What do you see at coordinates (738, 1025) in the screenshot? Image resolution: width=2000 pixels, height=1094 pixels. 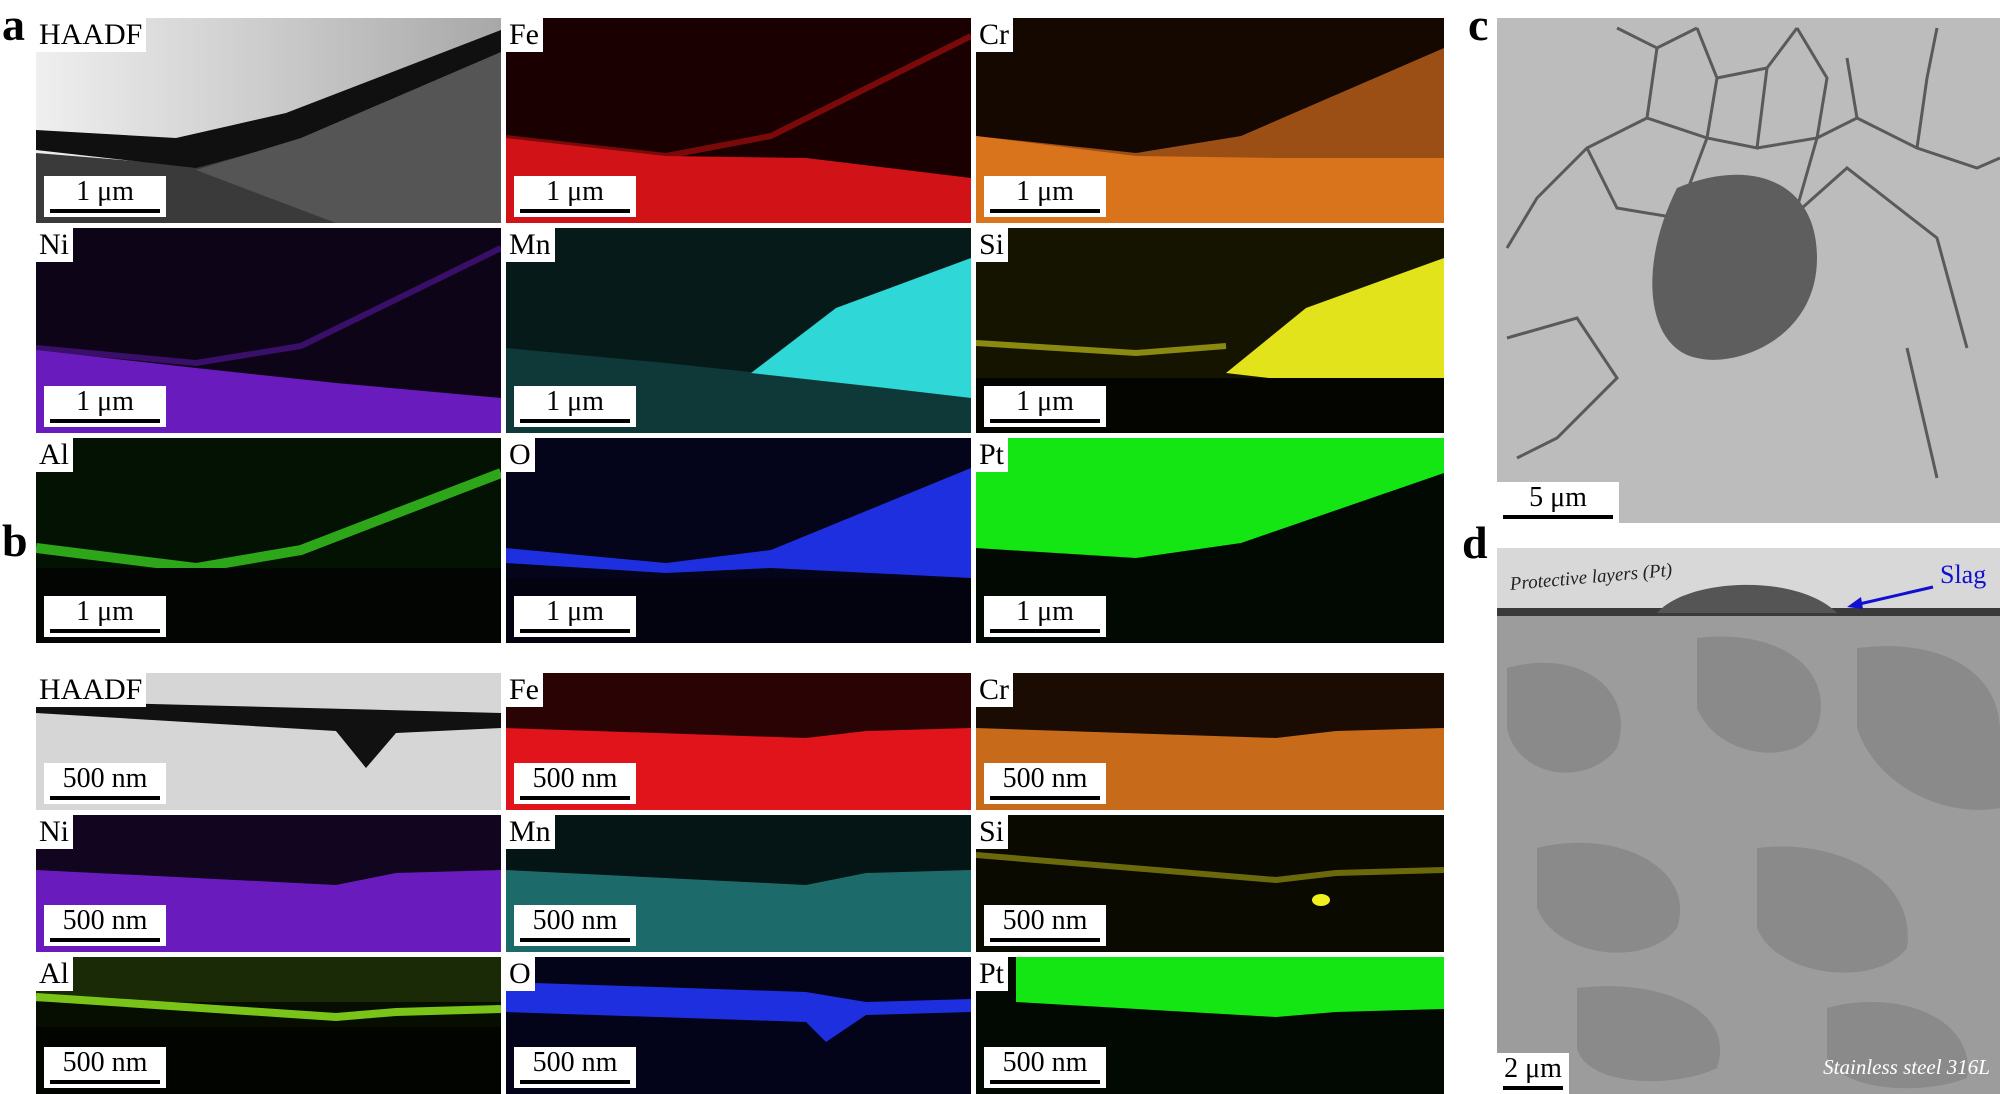 I see `panel-b-o-map: O 500 nm` at bounding box center [738, 1025].